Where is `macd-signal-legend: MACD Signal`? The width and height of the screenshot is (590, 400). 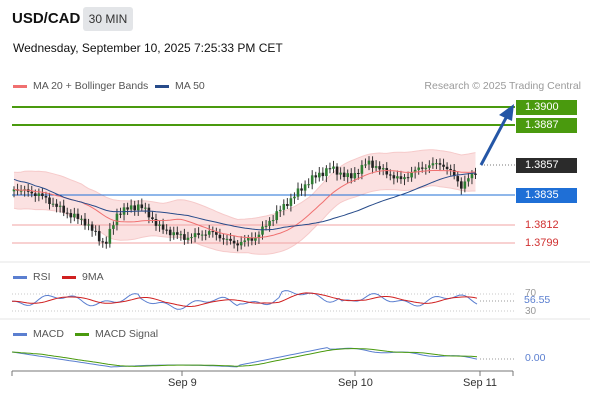 macd-signal-legend: MACD Signal is located at coordinates (116, 334).